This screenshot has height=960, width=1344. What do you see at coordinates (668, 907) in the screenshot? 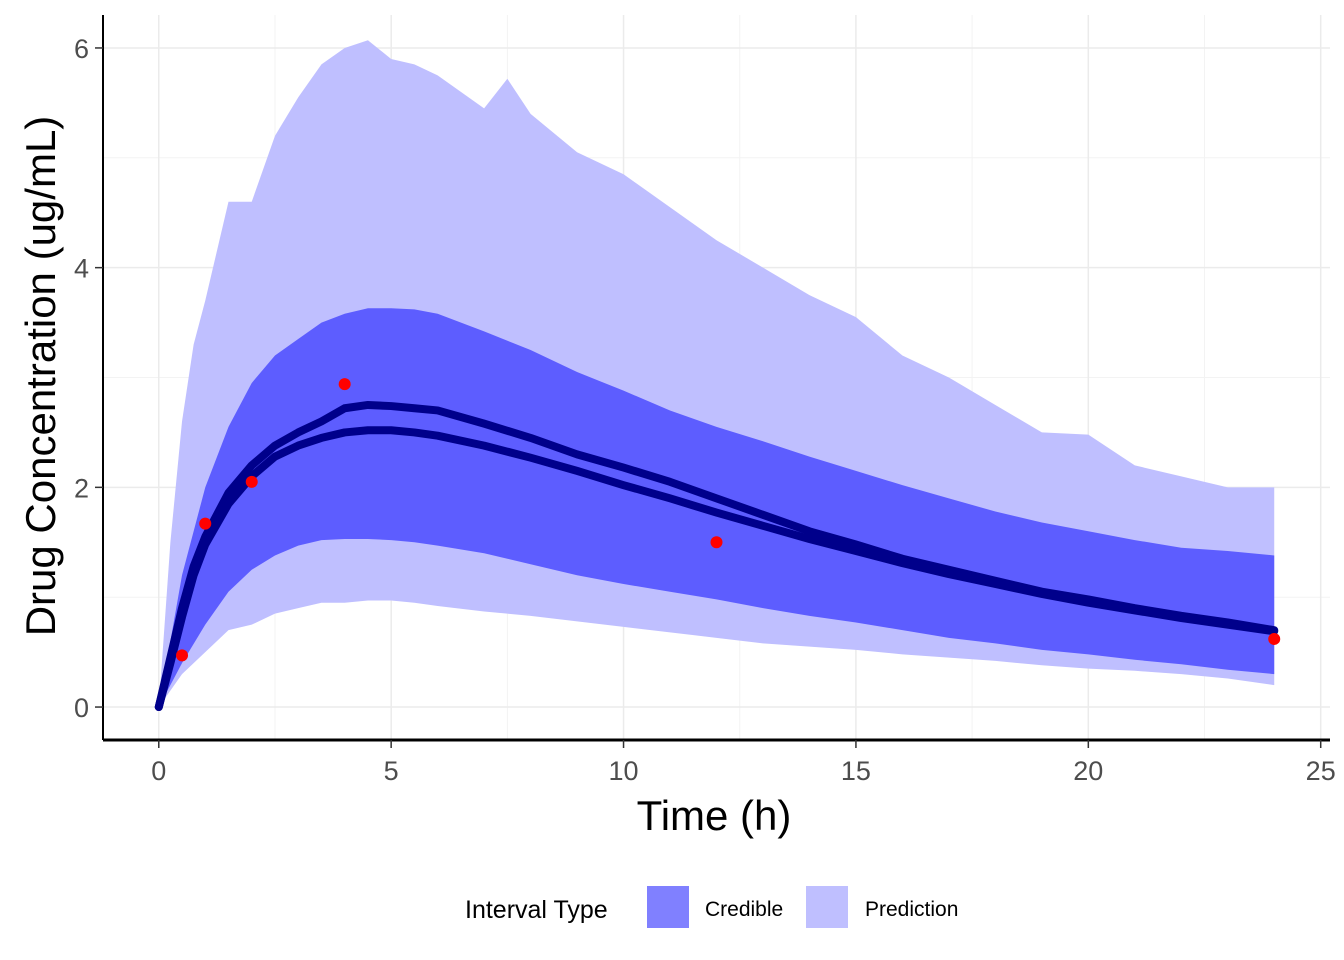
I see `legend-swatch-credible` at bounding box center [668, 907].